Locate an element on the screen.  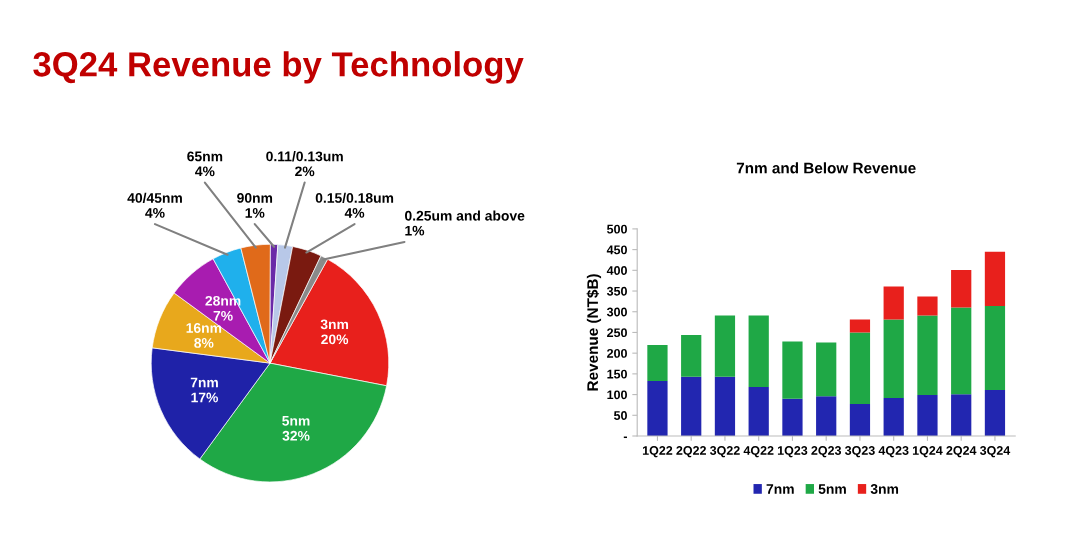
legend-label: 3nm is located at coordinates (884, 489).